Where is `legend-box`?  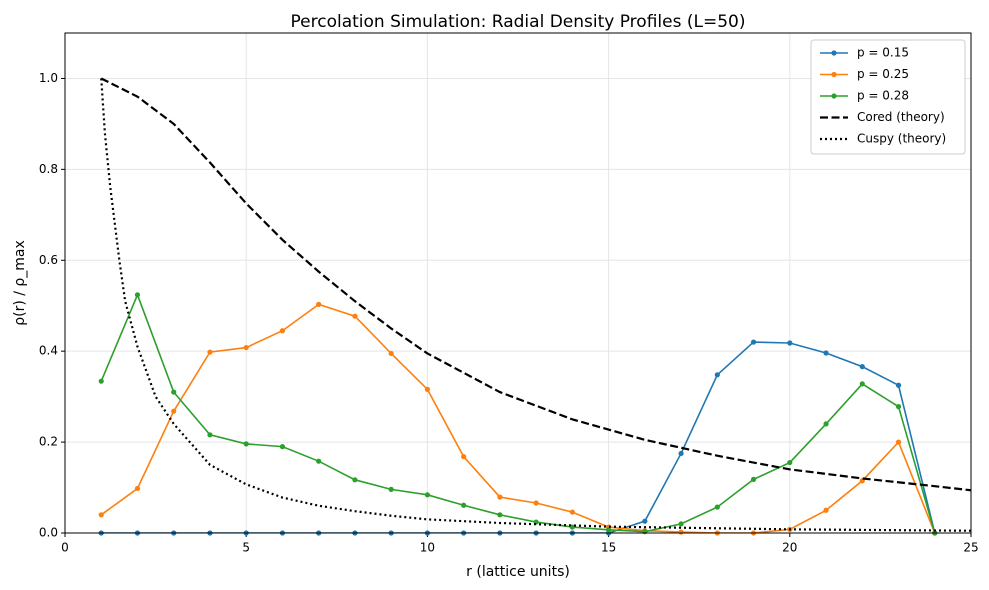
legend-box is located at coordinates (888, 97).